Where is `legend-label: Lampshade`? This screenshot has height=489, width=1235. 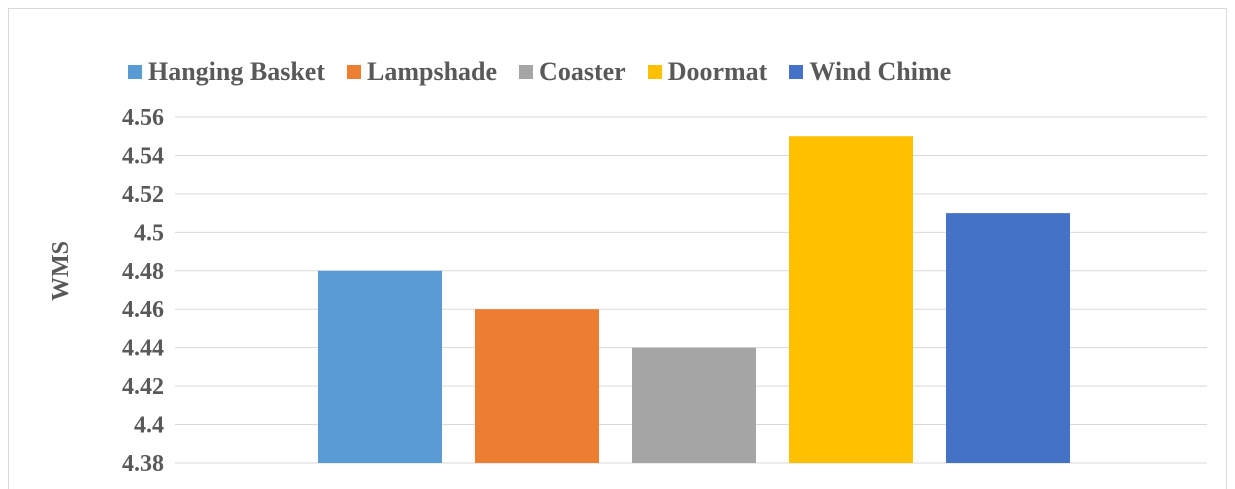 legend-label: Lampshade is located at coordinates (432, 71).